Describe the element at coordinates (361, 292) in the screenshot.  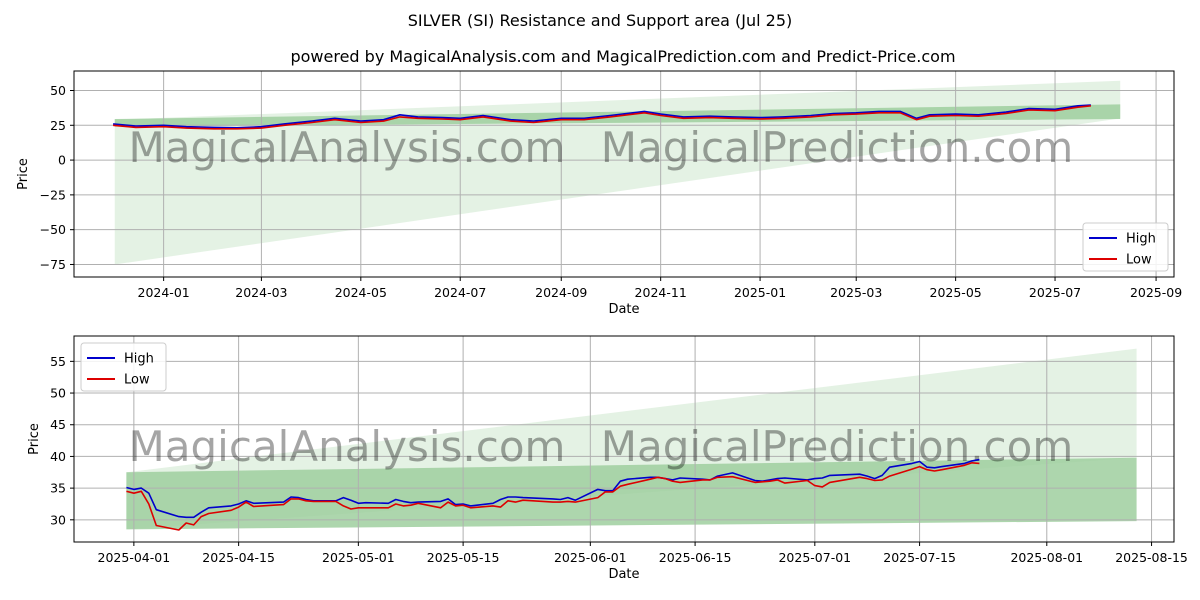
I see `x-tick-label: 2024-05` at that location.